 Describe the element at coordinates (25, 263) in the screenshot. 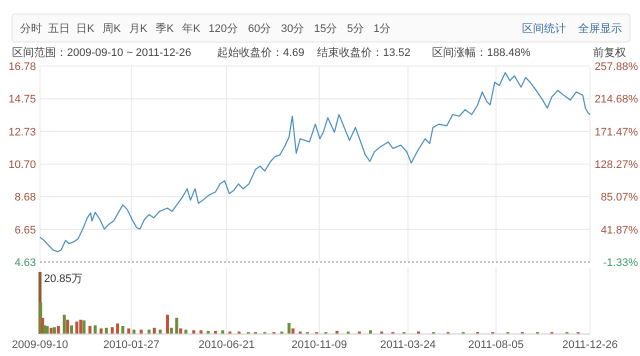

I see `y-tick-label: 4.63` at that location.